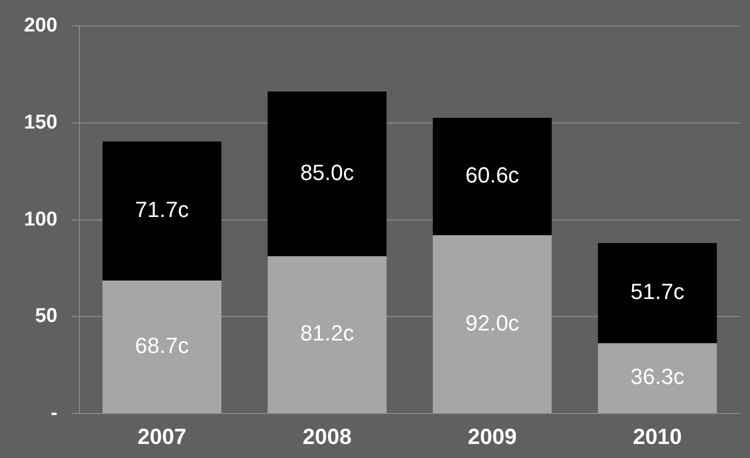 The height and width of the screenshot is (458, 750). What do you see at coordinates (41, 219) in the screenshot?
I see `y-tick-label: 100` at bounding box center [41, 219].